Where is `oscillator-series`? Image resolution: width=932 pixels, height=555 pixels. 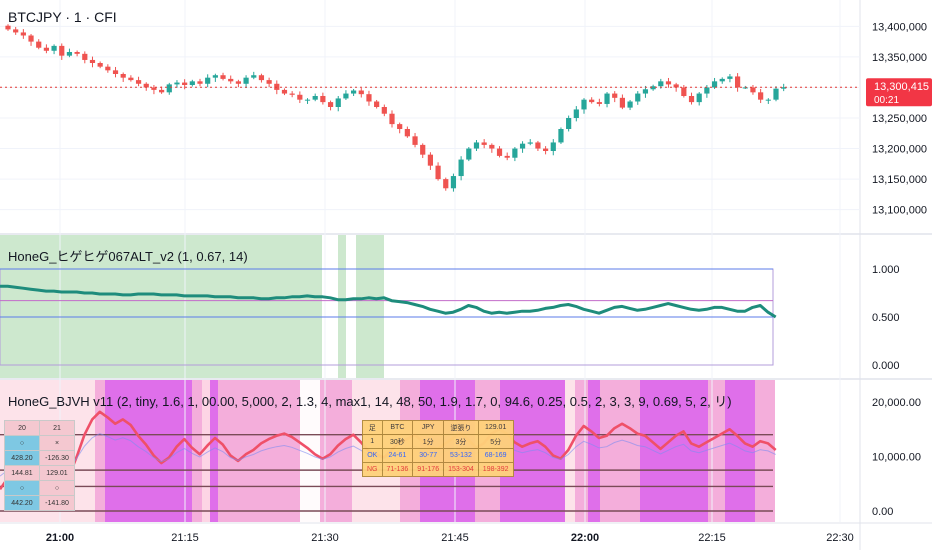 oscillator-series is located at coordinates (388, 317).